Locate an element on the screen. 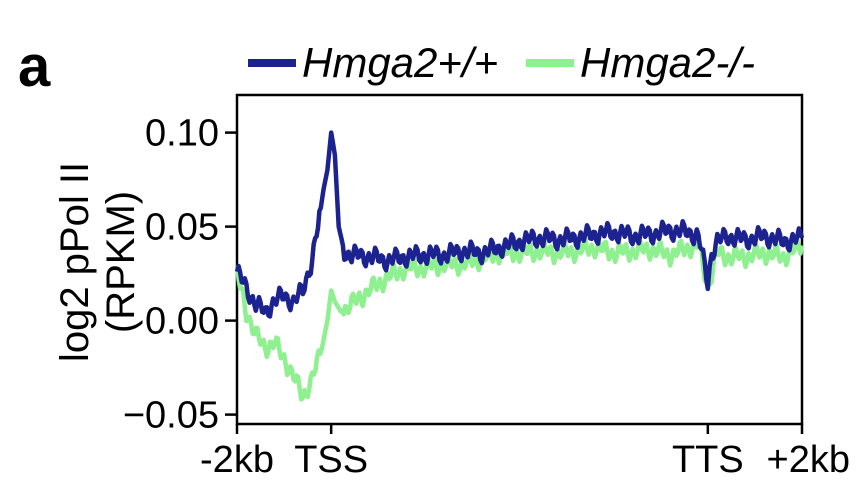 Image resolution: width=858 pixels, height=504 pixels. x-tick-label: TSS is located at coordinates (331, 460).